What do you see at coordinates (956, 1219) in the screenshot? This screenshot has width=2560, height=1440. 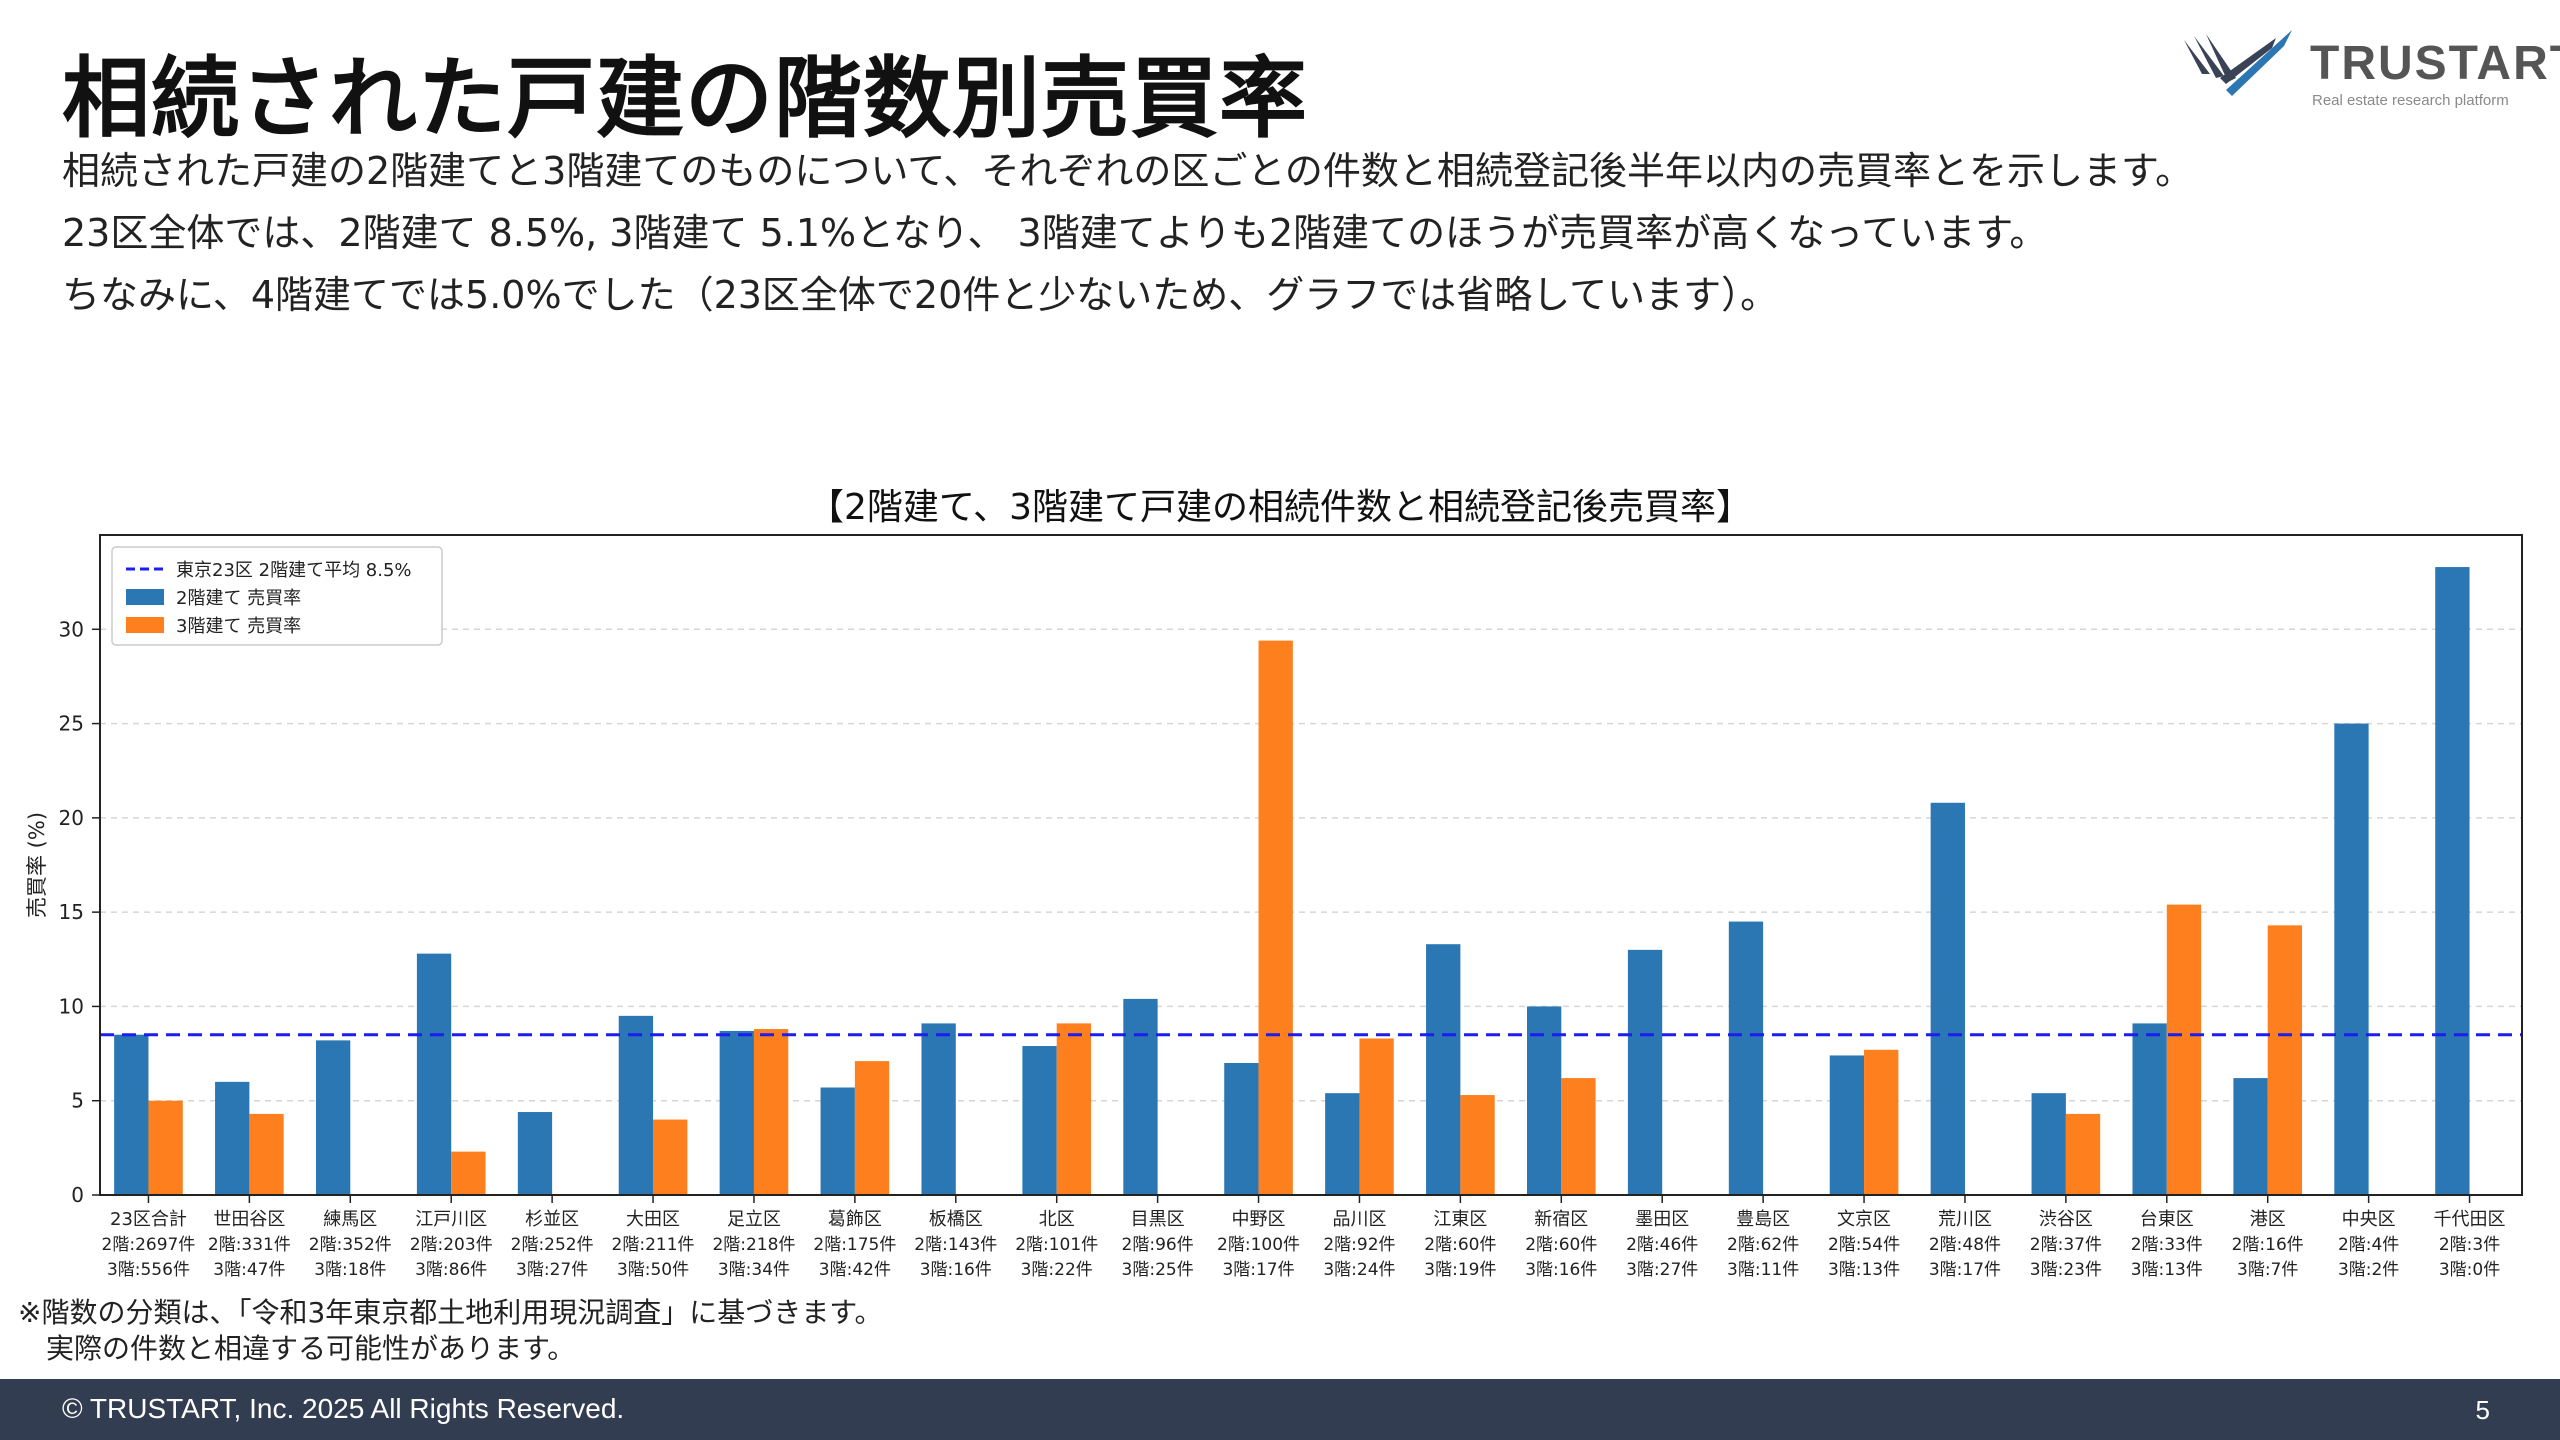 I see `x-tick-label: 板橋区` at bounding box center [956, 1219].